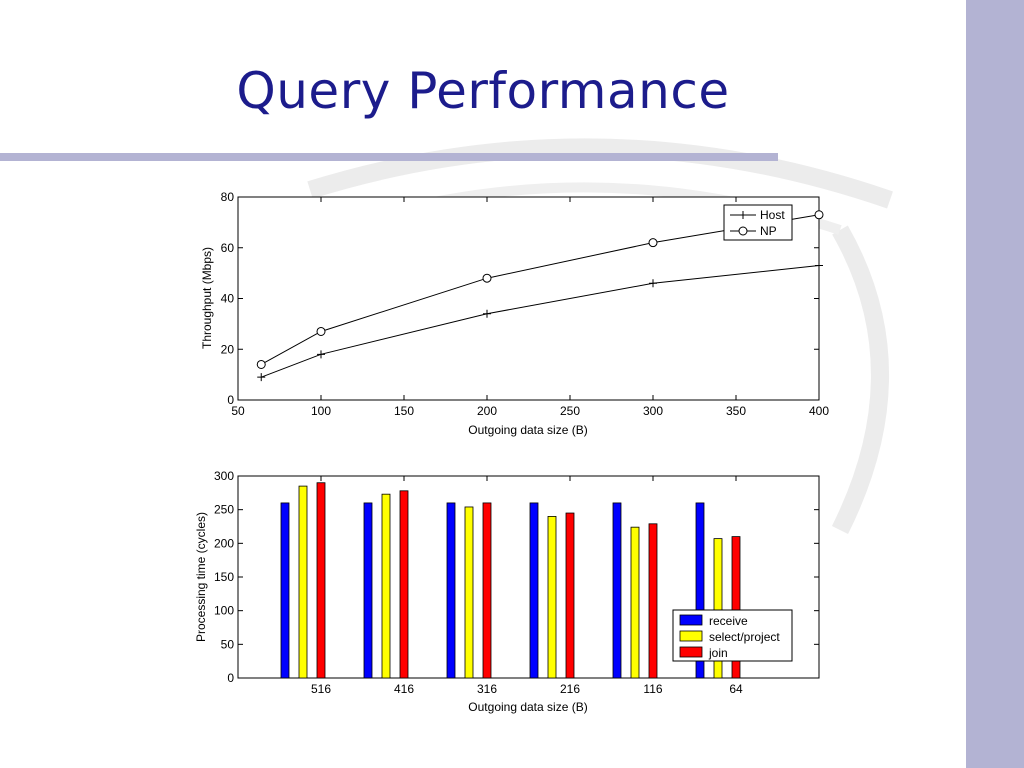 The height and width of the screenshot is (768, 1024). What do you see at coordinates (321, 411) in the screenshot?
I see `line-x-tick-label: 100` at bounding box center [321, 411].